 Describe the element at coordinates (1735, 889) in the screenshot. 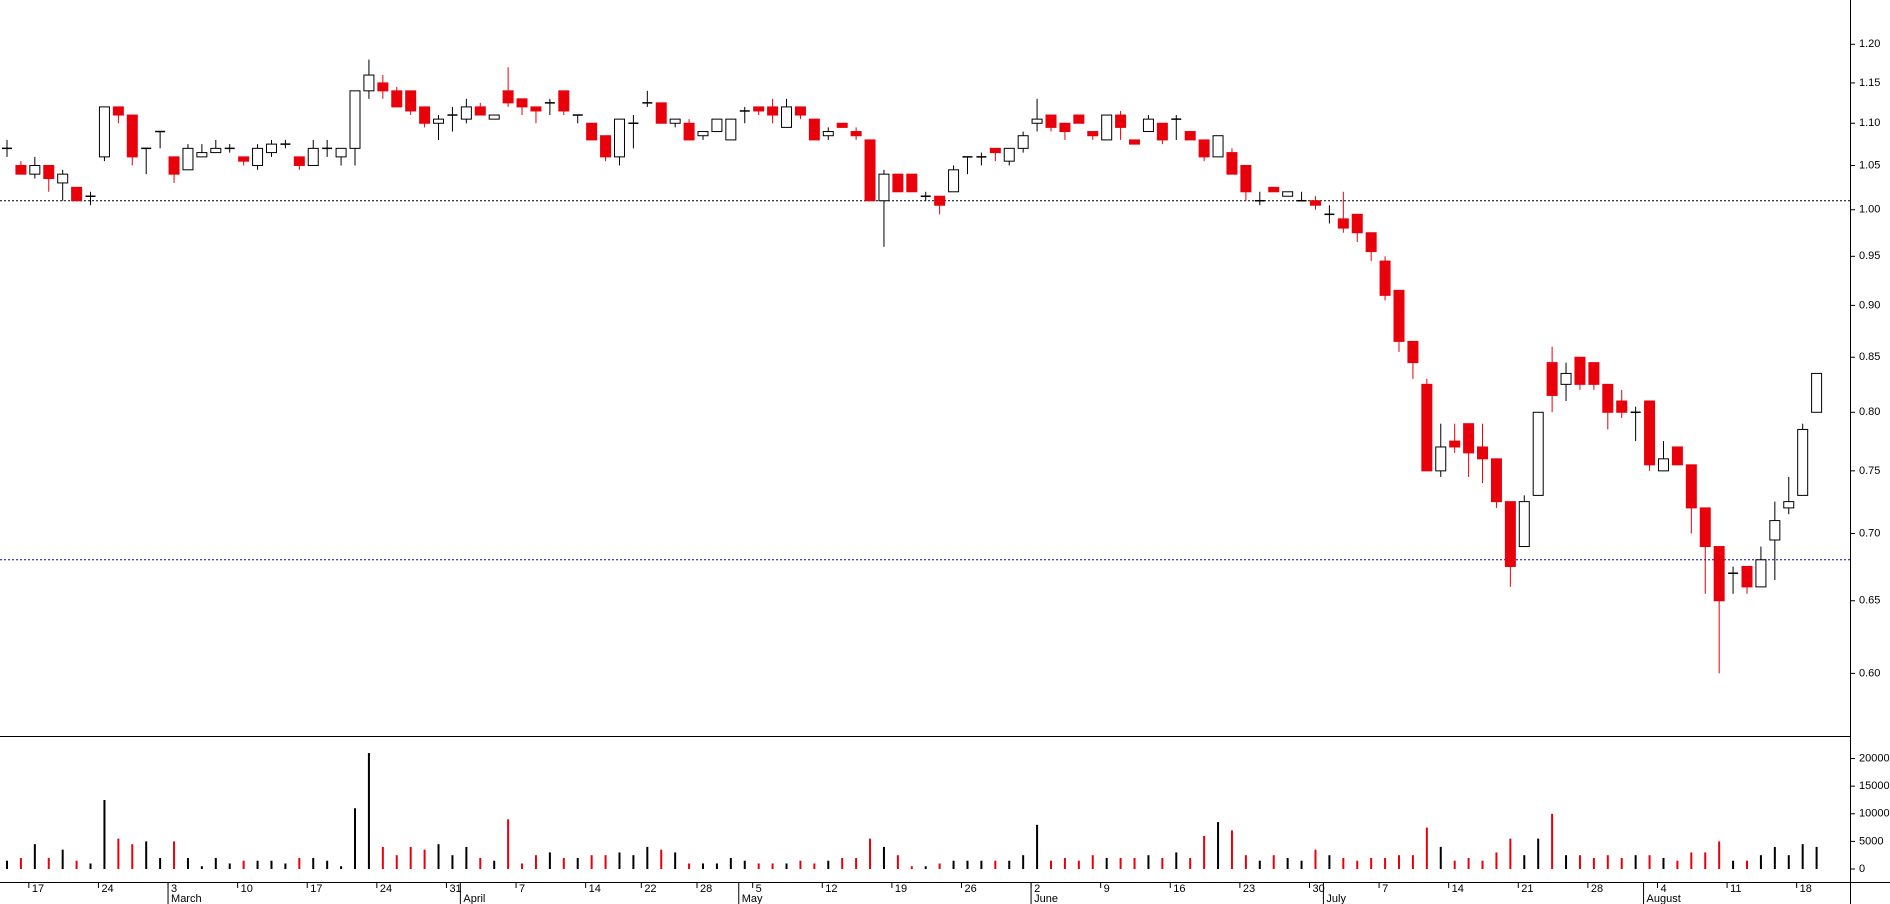

I see `x-tick-label: 11` at that location.